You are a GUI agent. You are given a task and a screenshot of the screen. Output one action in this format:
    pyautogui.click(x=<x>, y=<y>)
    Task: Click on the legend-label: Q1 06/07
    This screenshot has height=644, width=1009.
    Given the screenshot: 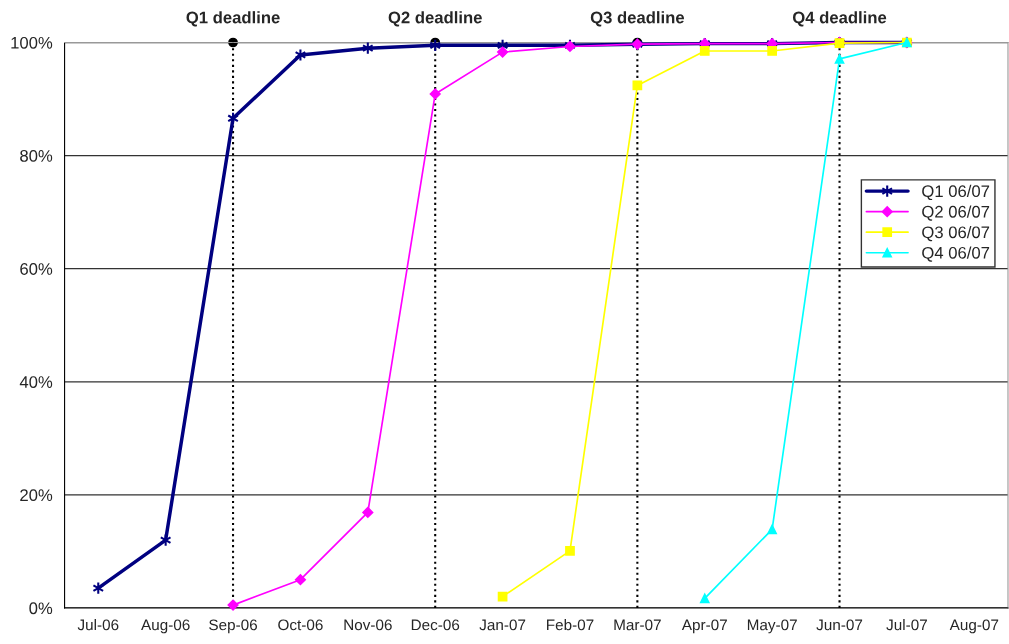 What is the action you would take?
    pyautogui.click(x=956, y=192)
    